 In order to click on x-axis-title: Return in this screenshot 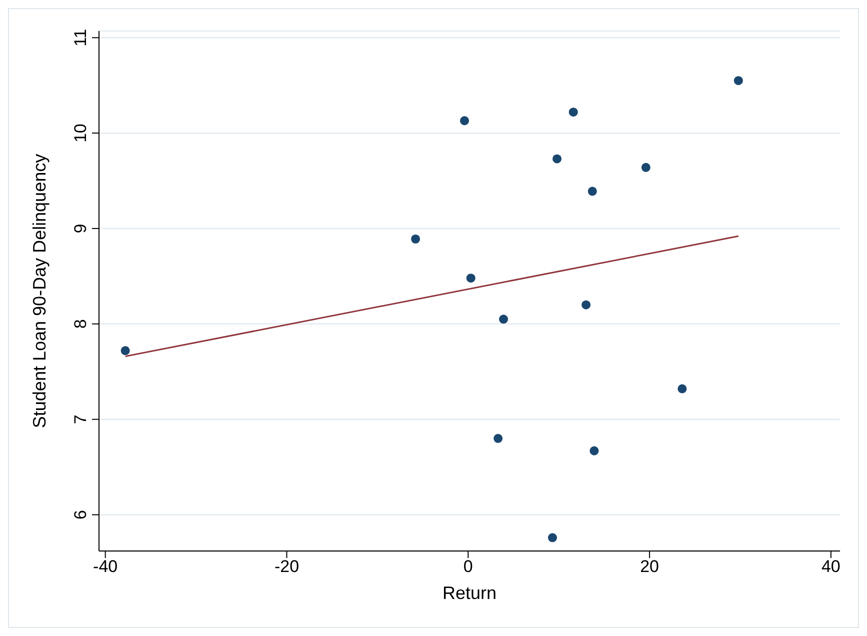, I will do `click(469, 593)`.